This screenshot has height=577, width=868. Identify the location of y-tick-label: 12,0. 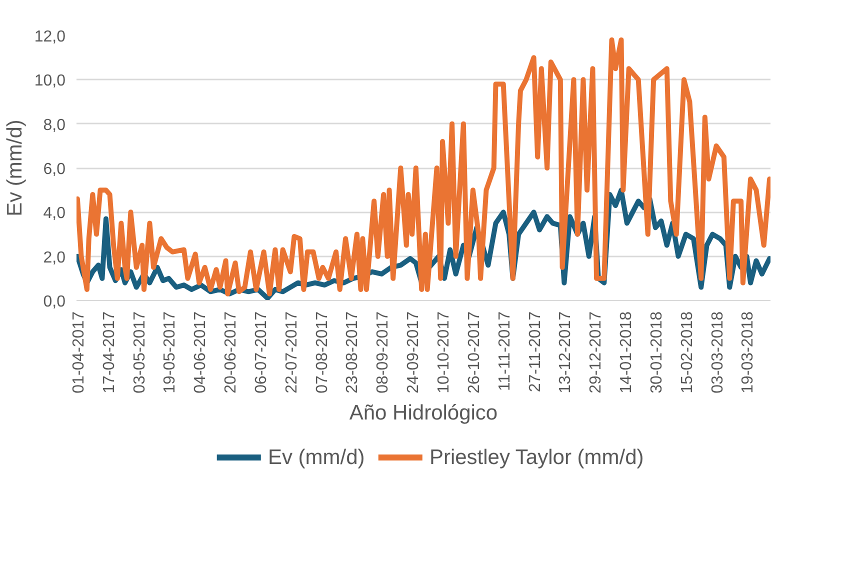
(50, 37).